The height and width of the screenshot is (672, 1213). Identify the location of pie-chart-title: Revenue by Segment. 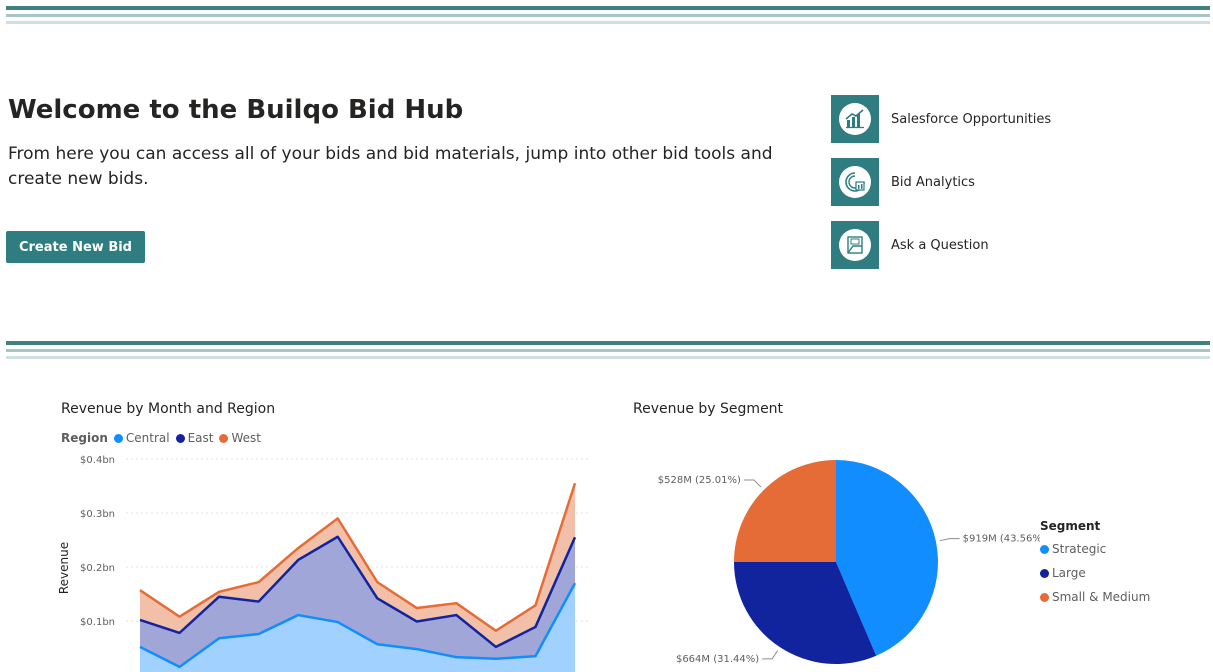
(708, 409).